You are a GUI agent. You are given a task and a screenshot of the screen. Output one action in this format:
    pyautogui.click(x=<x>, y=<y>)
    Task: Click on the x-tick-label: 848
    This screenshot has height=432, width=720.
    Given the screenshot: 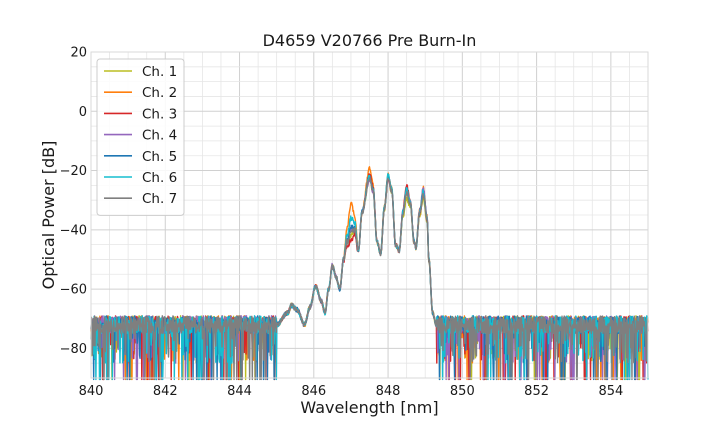 What is the action you would take?
    pyautogui.click(x=388, y=391)
    